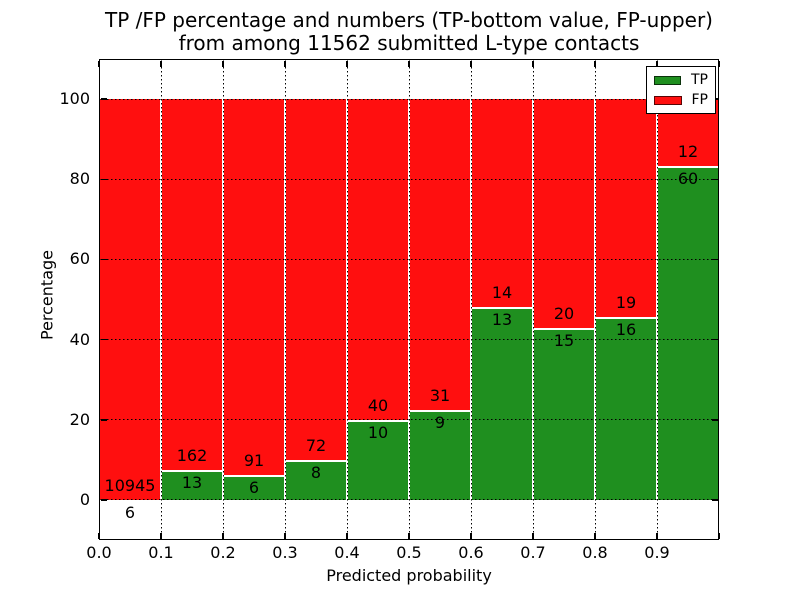  Describe the element at coordinates (502, 292) in the screenshot. I see `fp-count-label: 14` at that location.